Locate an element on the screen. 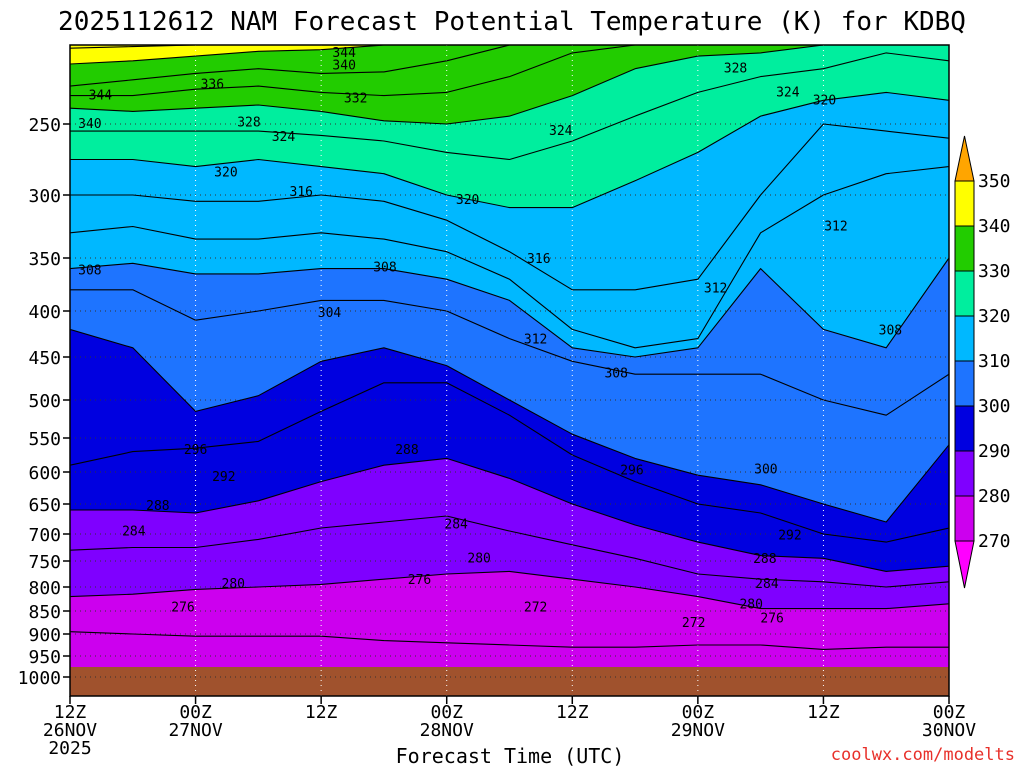  y-tick-label: 300 is located at coordinates (44, 196).